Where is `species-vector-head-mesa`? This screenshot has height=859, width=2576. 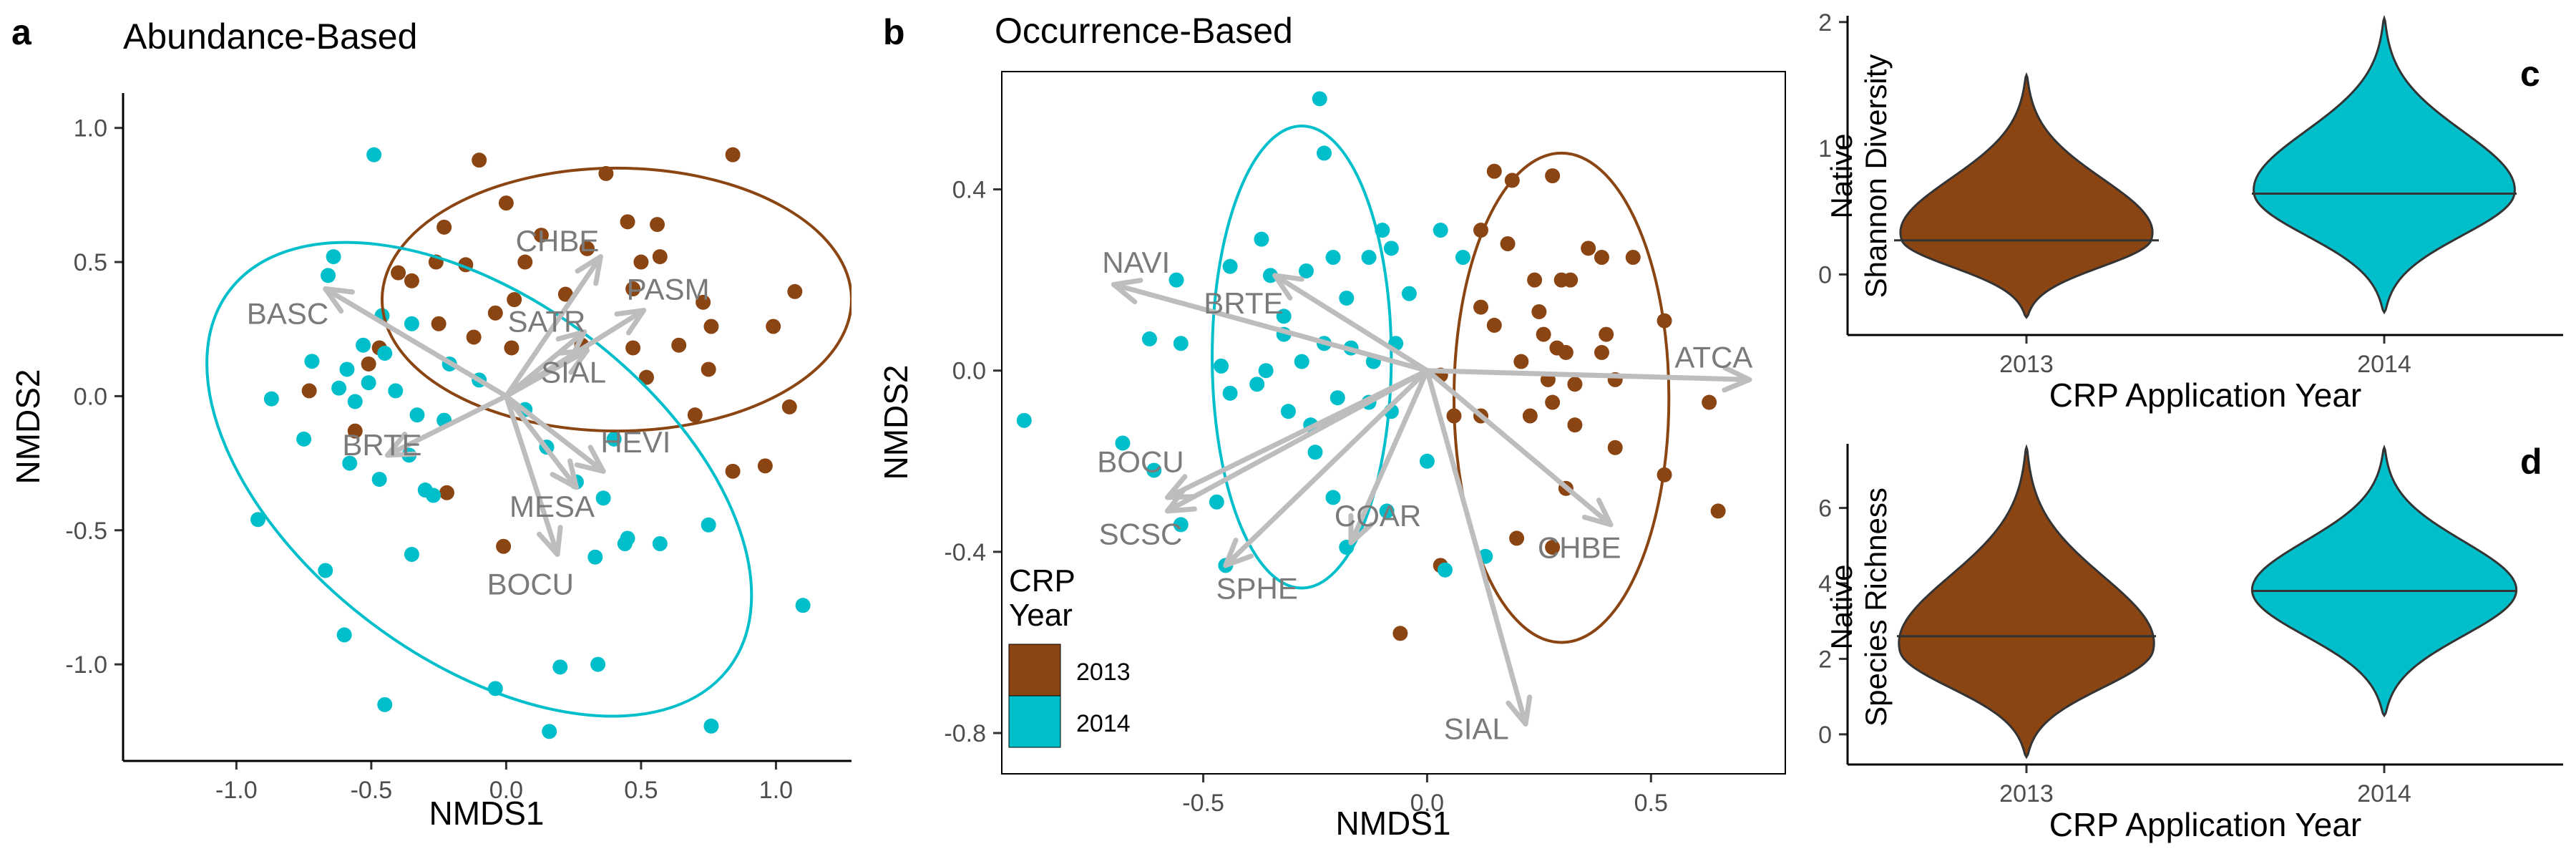 species-vector-head-mesa is located at coordinates (564, 474).